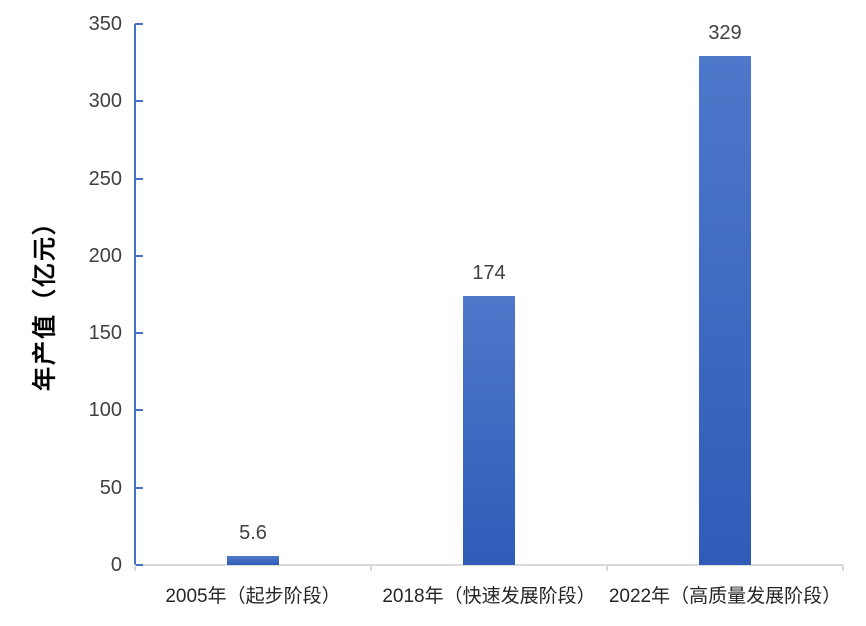 The height and width of the screenshot is (626, 866). I want to click on y-tick-label: 250, so click(105, 178).